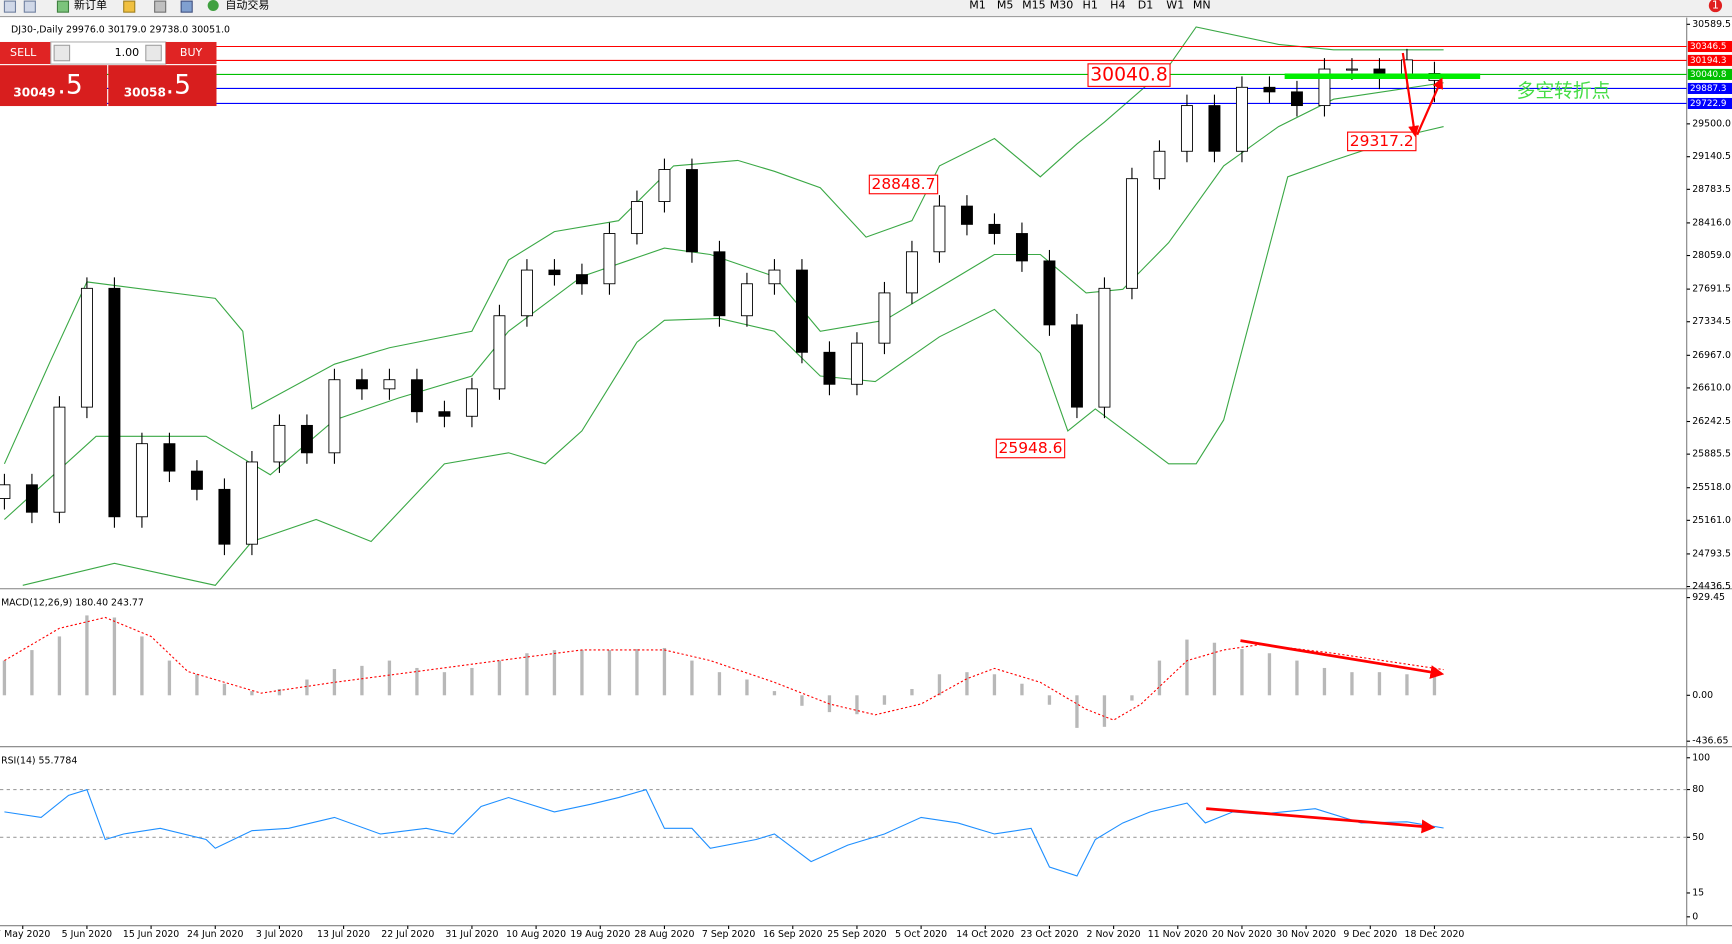 This screenshot has width=1732, height=944. I want to click on x-tick-label: 25 Sep 2020, so click(856, 934).